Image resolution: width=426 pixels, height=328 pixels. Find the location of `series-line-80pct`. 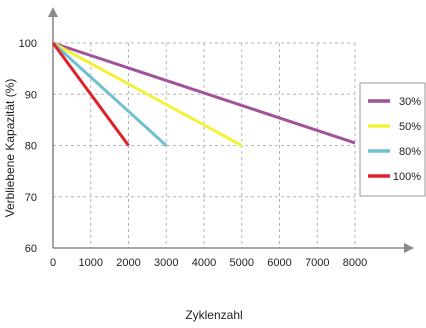

series-line-80pct is located at coordinates (109, 94).